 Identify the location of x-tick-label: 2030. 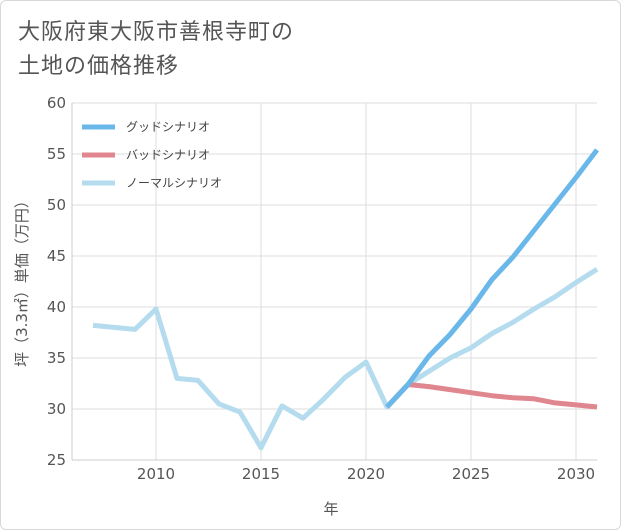
(576, 474).